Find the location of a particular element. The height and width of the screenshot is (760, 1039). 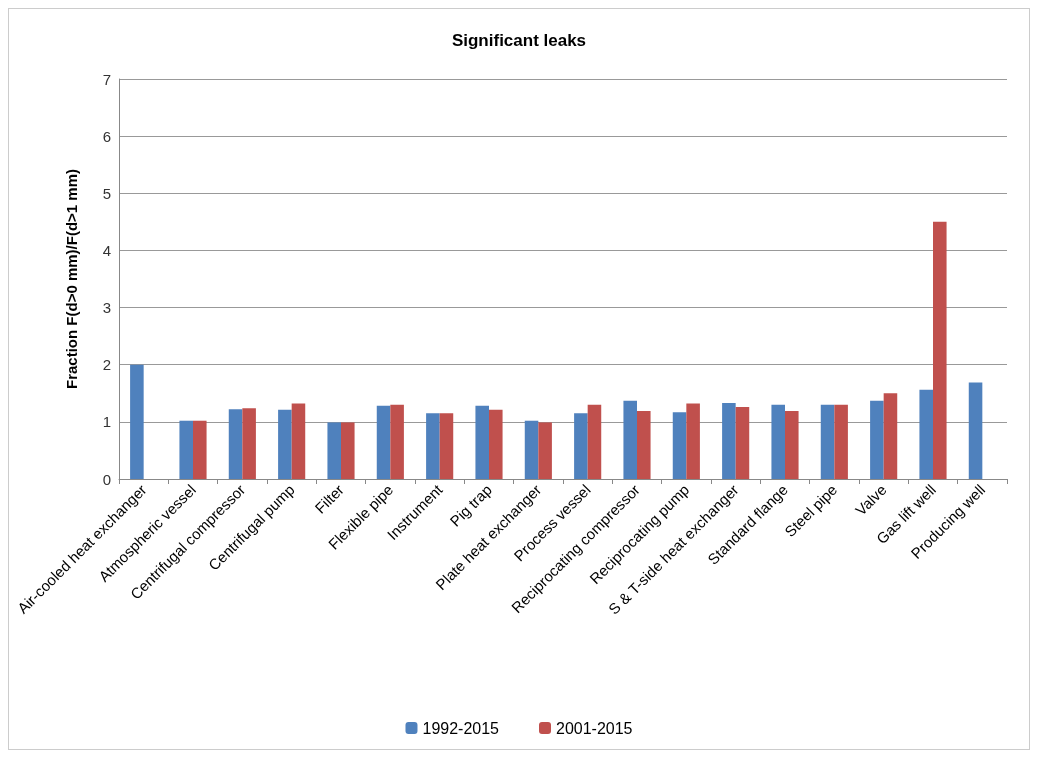

y-tick-label: 0 is located at coordinates (106, 479).